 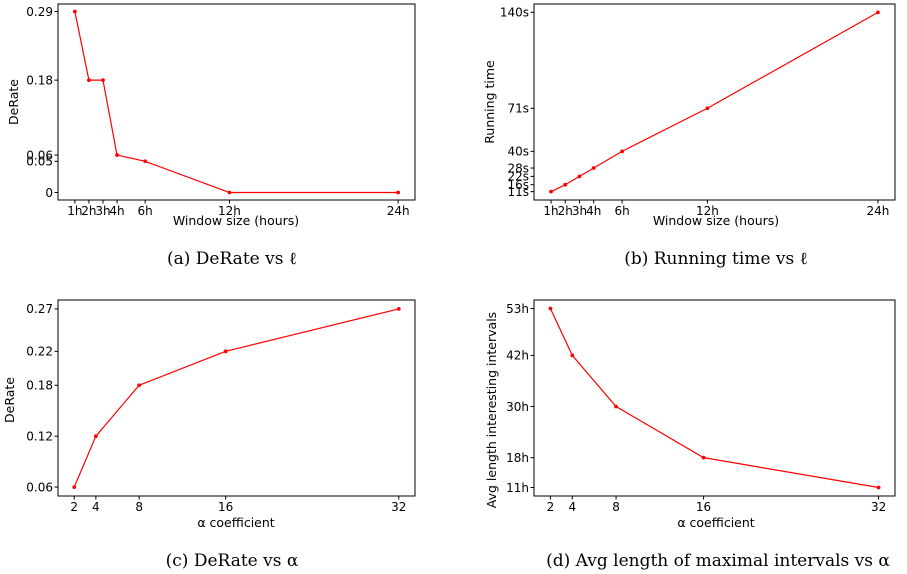 I want to click on y-tick-label: 0.12, so click(x=39, y=436).